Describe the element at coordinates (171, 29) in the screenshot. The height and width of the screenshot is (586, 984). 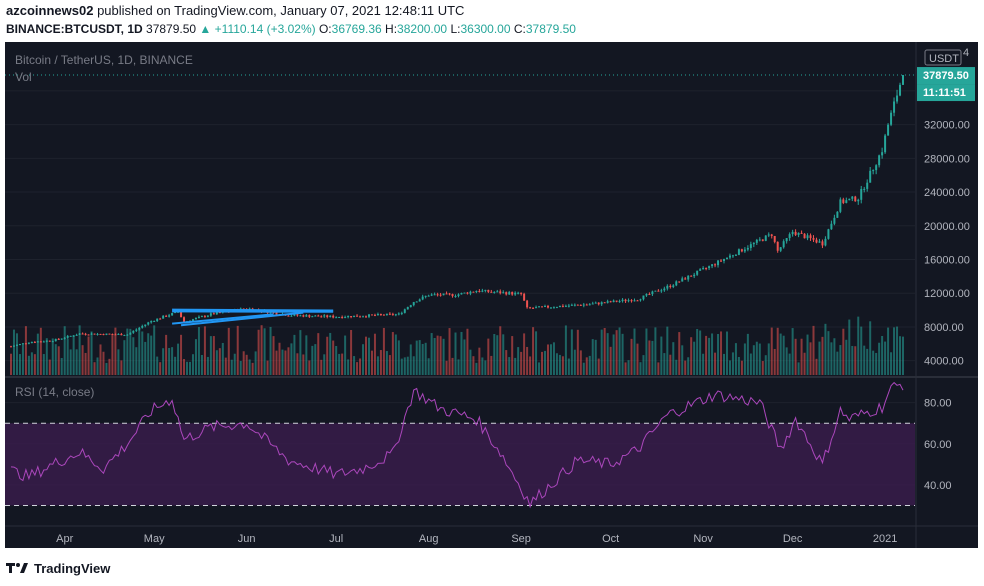
I see `last-price: 37879.50` at that location.